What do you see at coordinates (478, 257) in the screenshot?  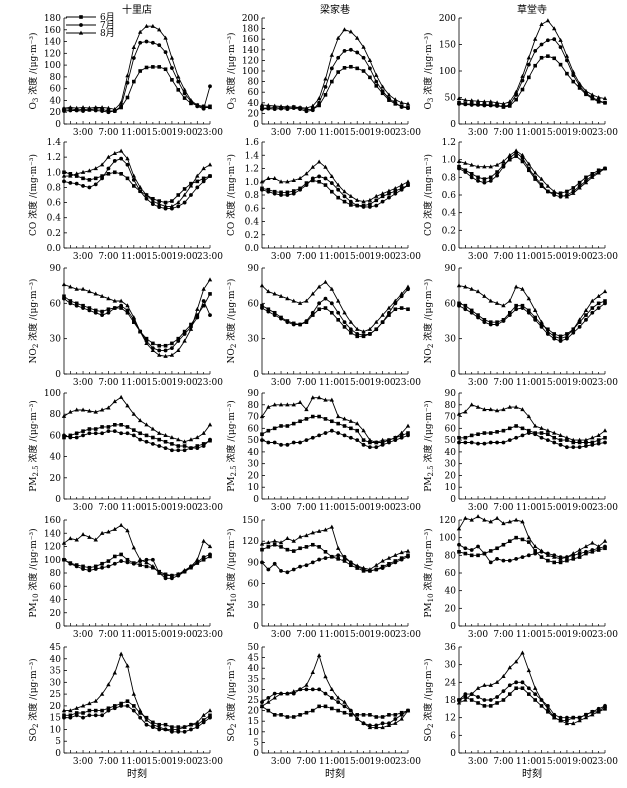 I see `x-tick-label: 3:00` at bounding box center [478, 257].